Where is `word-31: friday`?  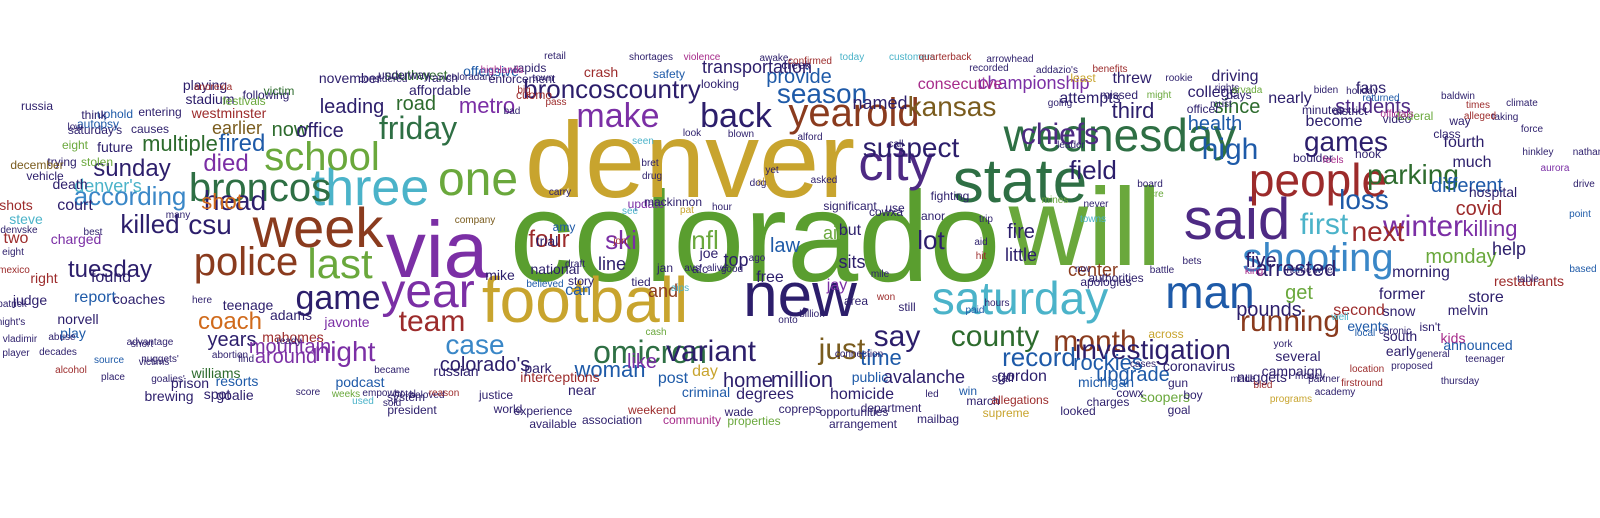
word-31: friday is located at coordinates (418, 128).